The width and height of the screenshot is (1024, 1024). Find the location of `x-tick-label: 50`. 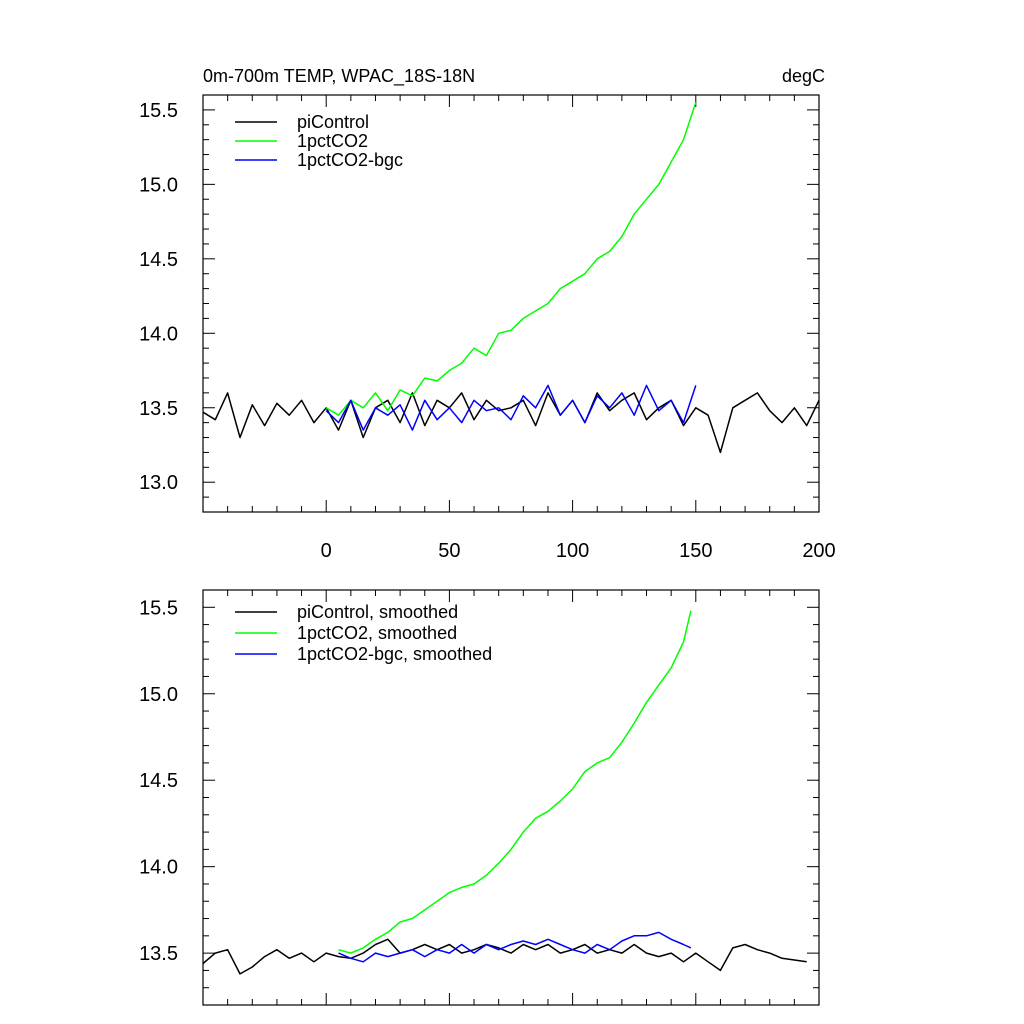

x-tick-label: 50 is located at coordinates (449, 551).